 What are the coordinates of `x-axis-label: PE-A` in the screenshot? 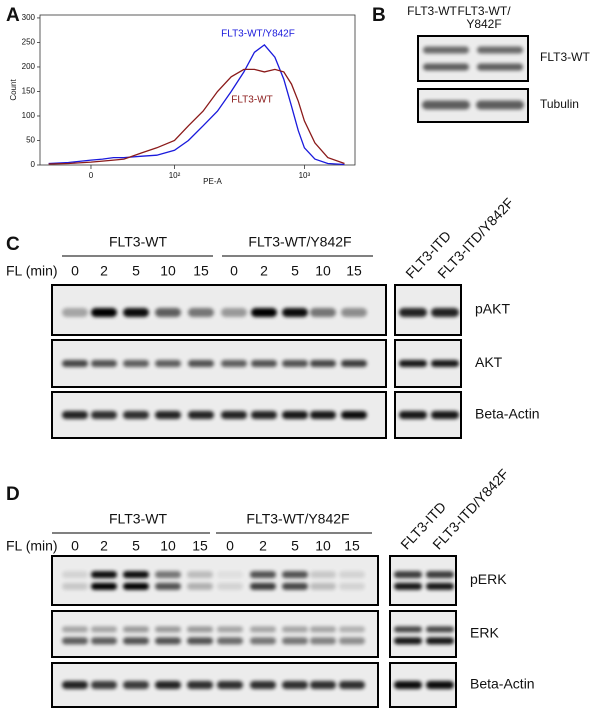 It's located at (212, 181).